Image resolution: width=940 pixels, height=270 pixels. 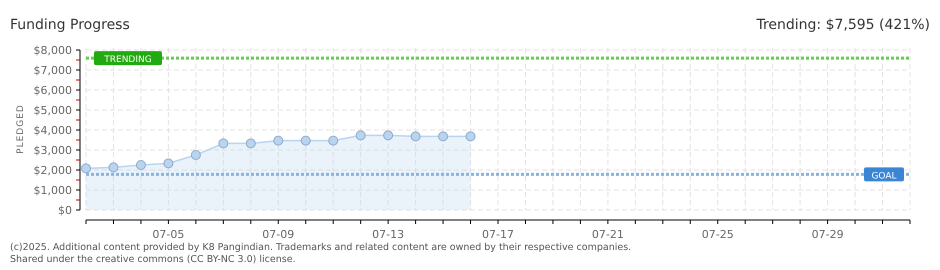 What do you see at coordinates (718, 234) in the screenshot?
I see `x-tick-label: 07-25` at bounding box center [718, 234].